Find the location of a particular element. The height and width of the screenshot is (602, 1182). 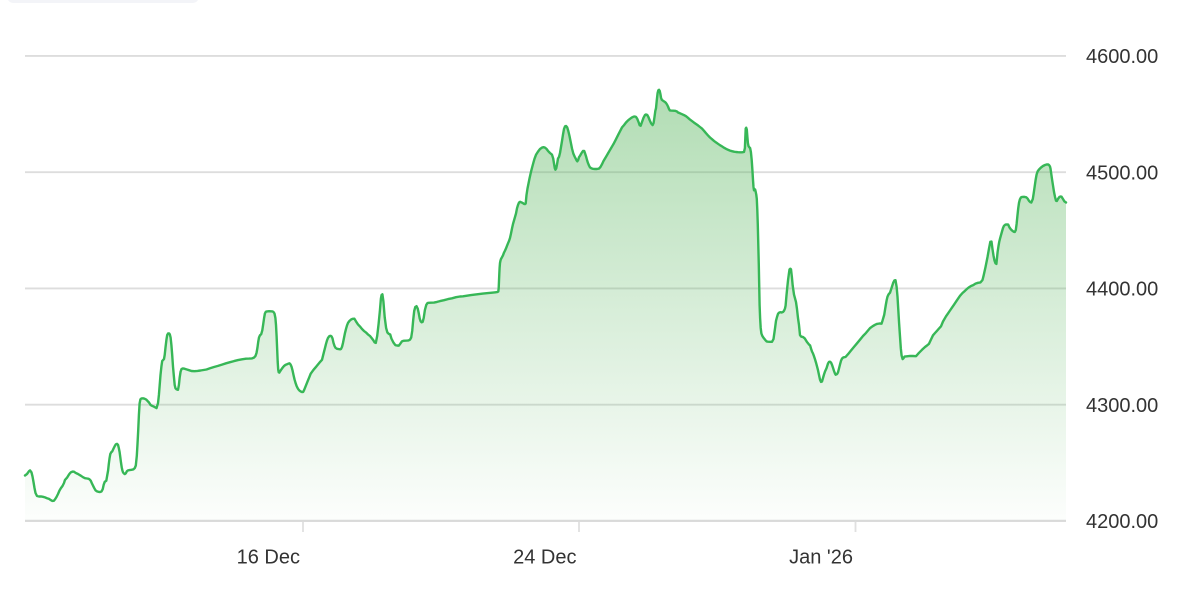

svg-text: 4300.00 is located at coordinates (1122, 406).